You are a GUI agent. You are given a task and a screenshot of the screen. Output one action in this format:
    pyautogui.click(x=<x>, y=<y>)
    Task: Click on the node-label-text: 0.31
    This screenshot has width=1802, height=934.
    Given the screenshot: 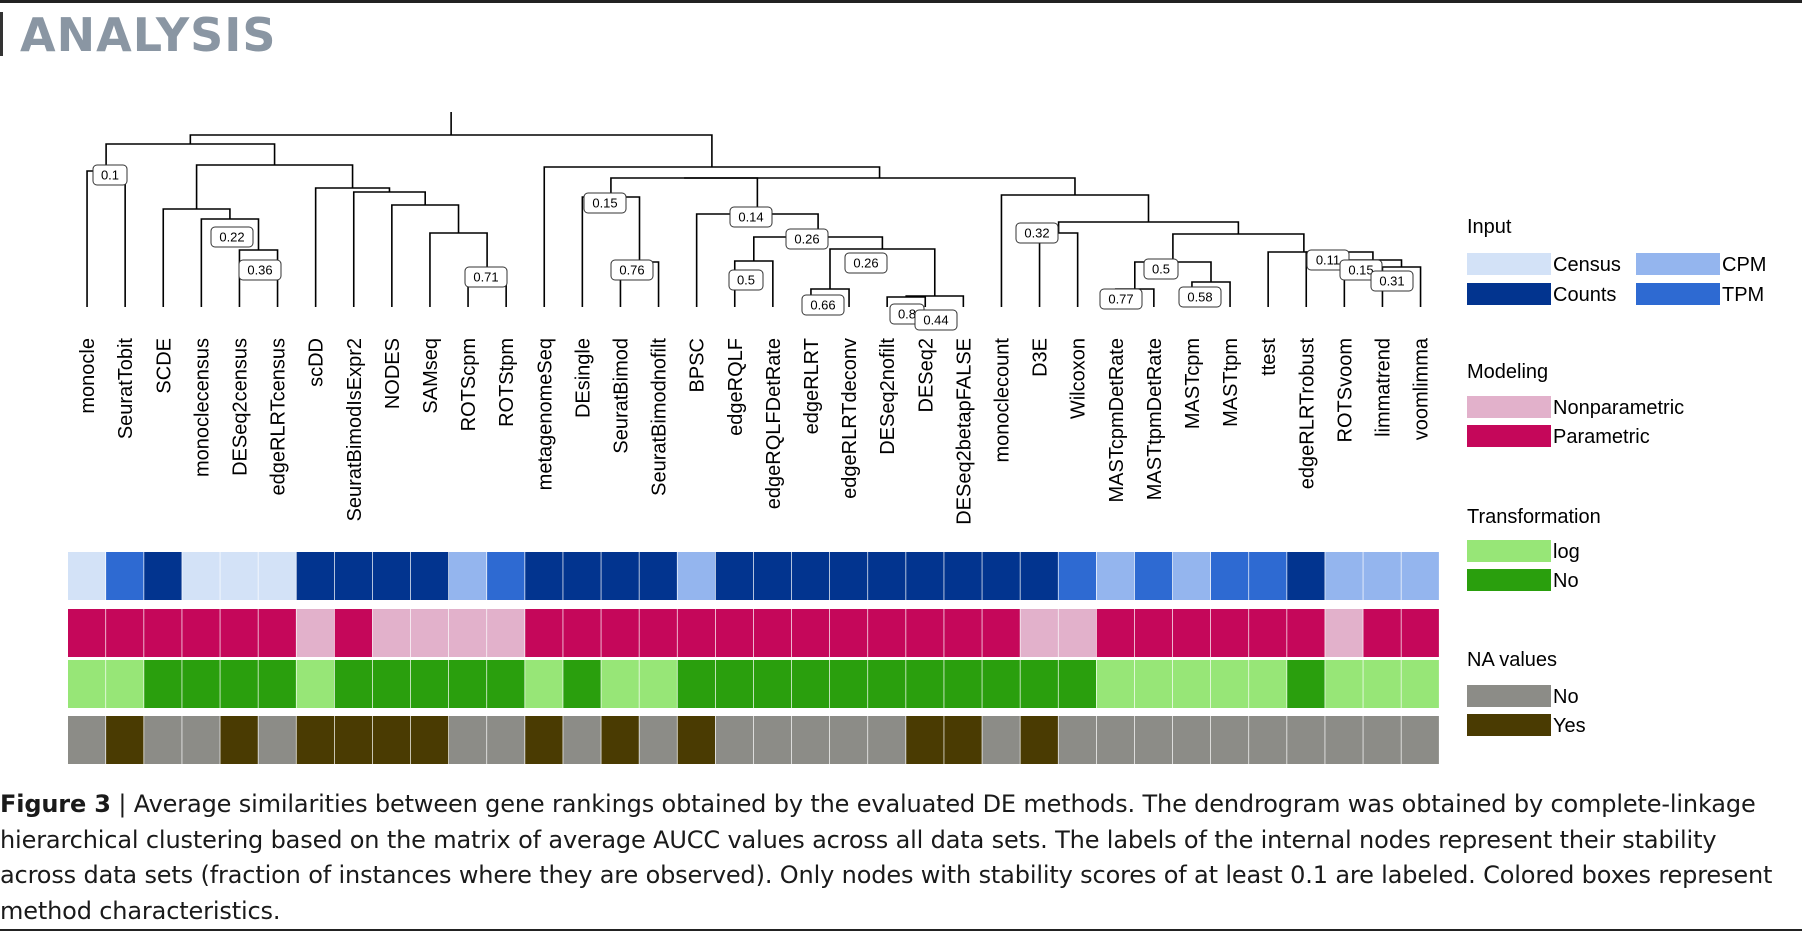 What is the action you would take?
    pyautogui.click(x=1391, y=281)
    